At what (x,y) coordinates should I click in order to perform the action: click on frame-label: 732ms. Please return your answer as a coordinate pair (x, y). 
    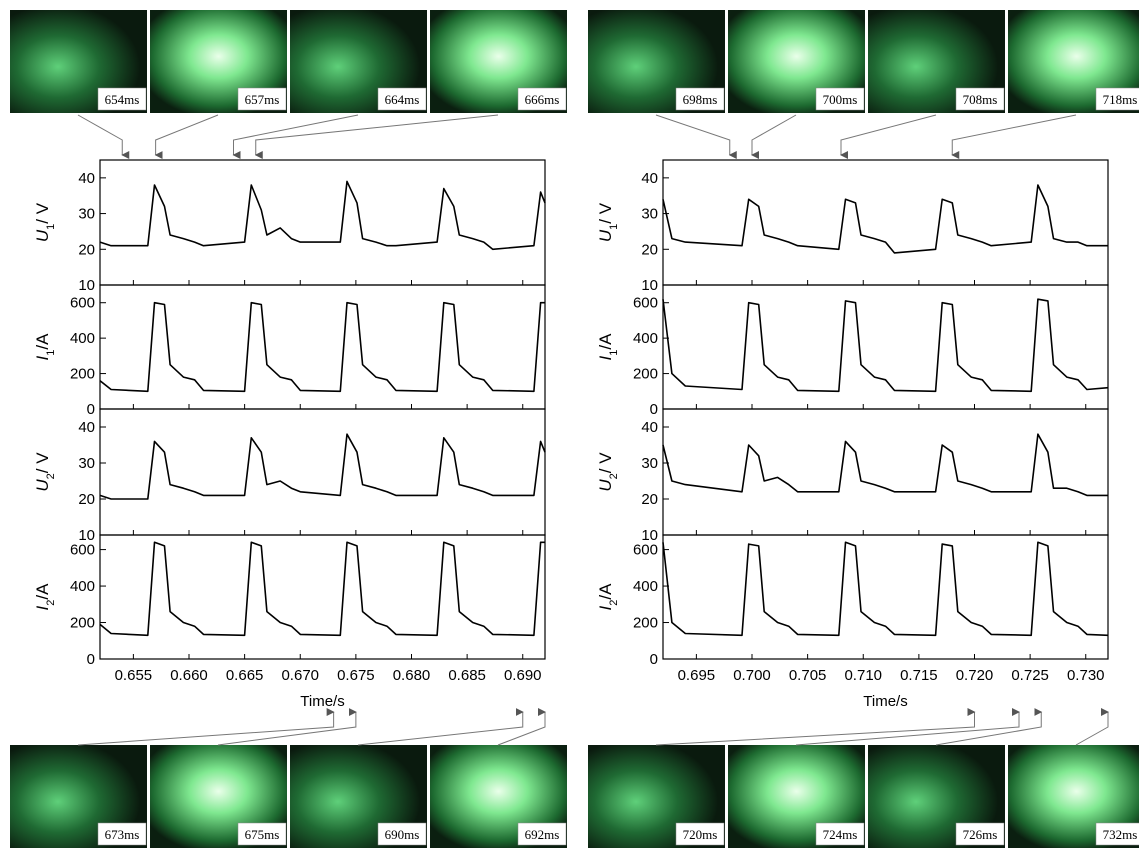
    Looking at the image, I should click on (1120, 834).